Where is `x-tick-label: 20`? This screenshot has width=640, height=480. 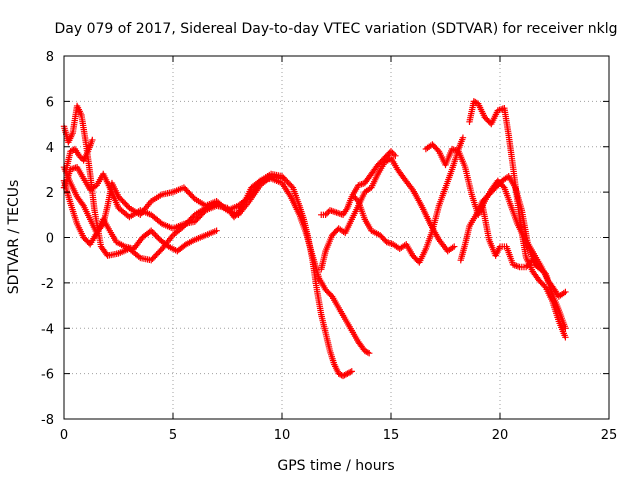 x-tick-label: 20 is located at coordinates (500, 435).